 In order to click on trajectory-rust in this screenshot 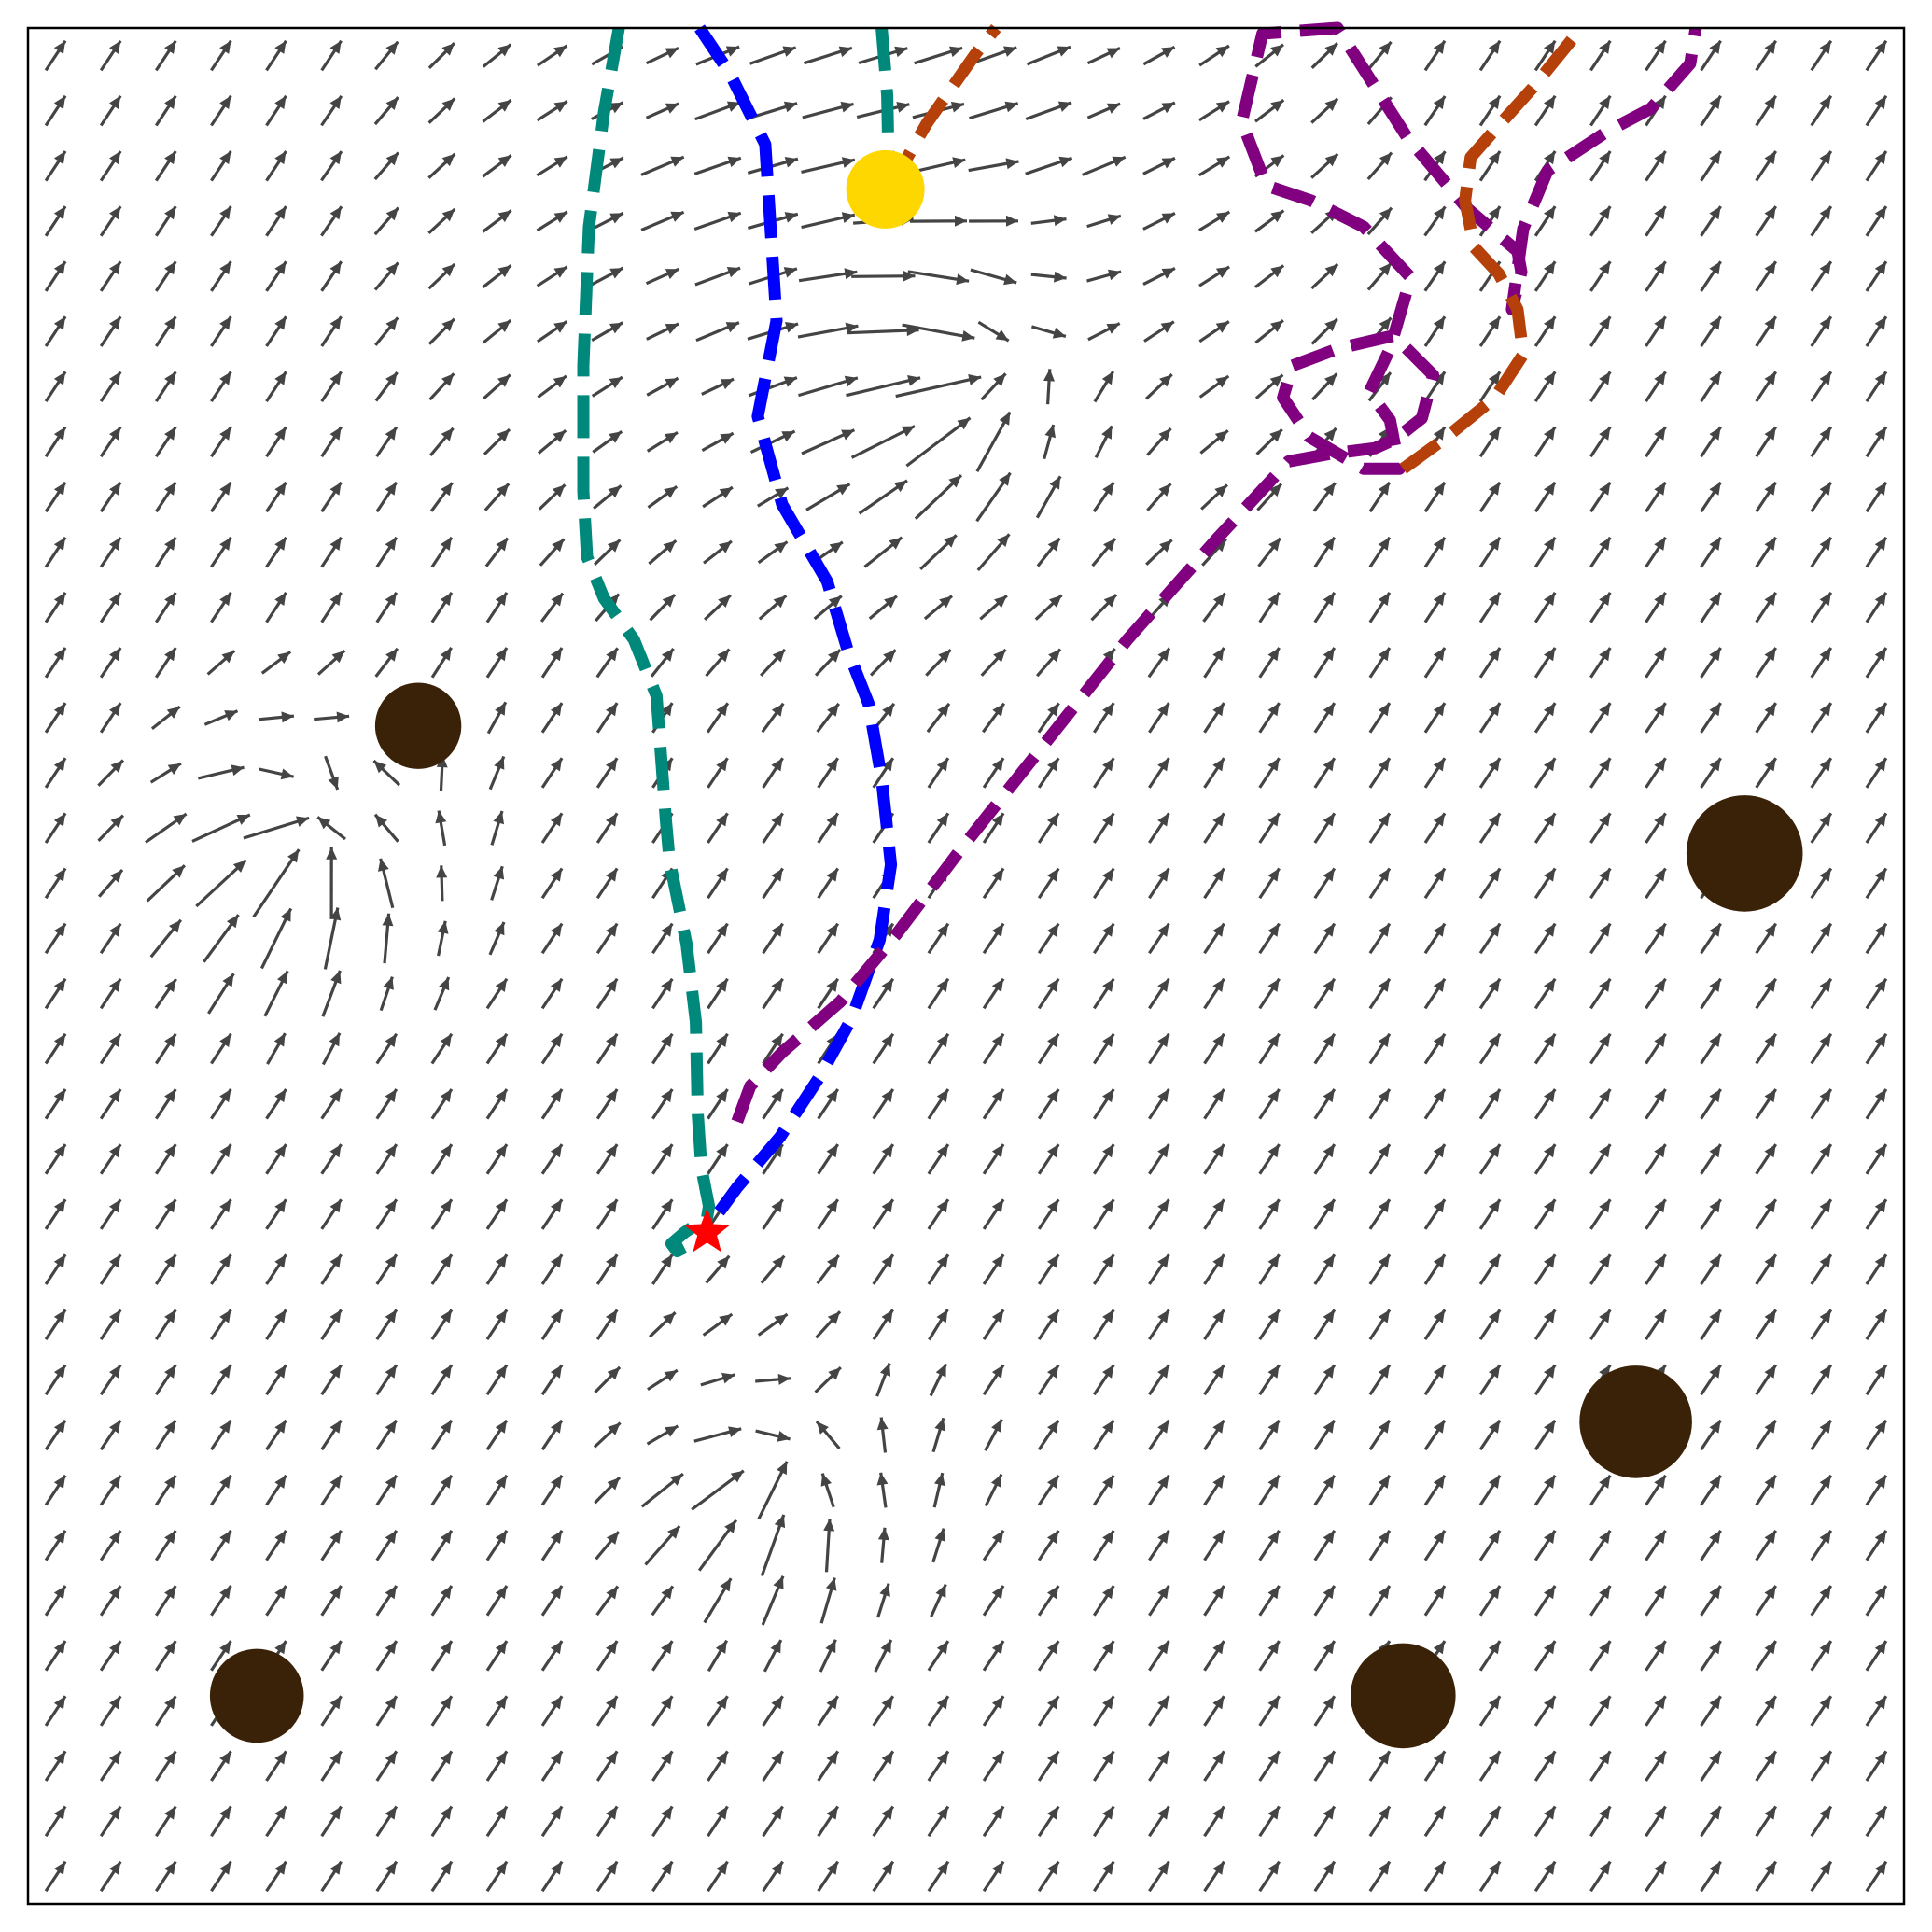, I will do `click(1493, 248)`.